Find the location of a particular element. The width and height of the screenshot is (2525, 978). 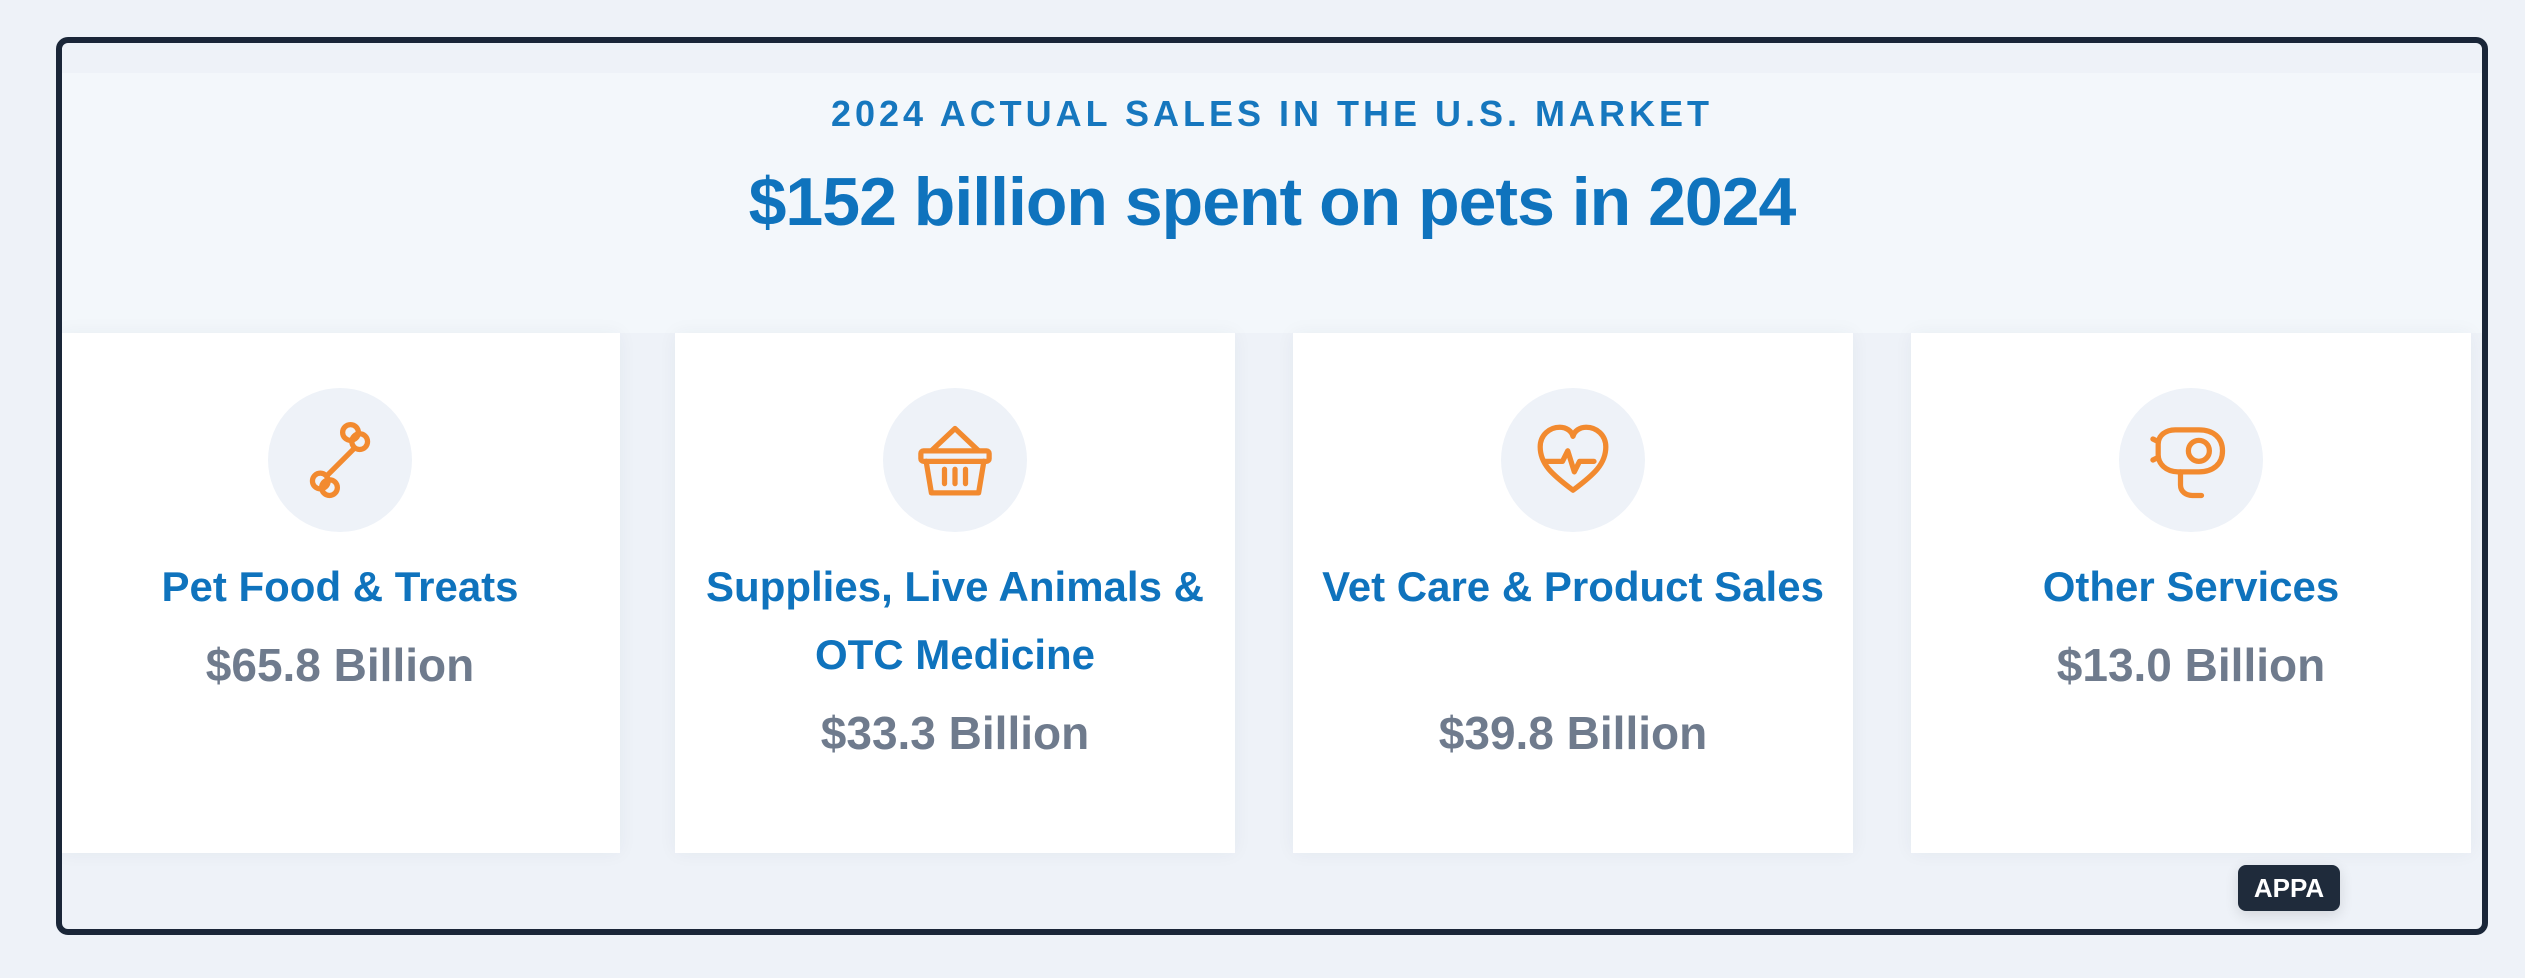

category-title: Other Services is located at coordinates (2191, 586).